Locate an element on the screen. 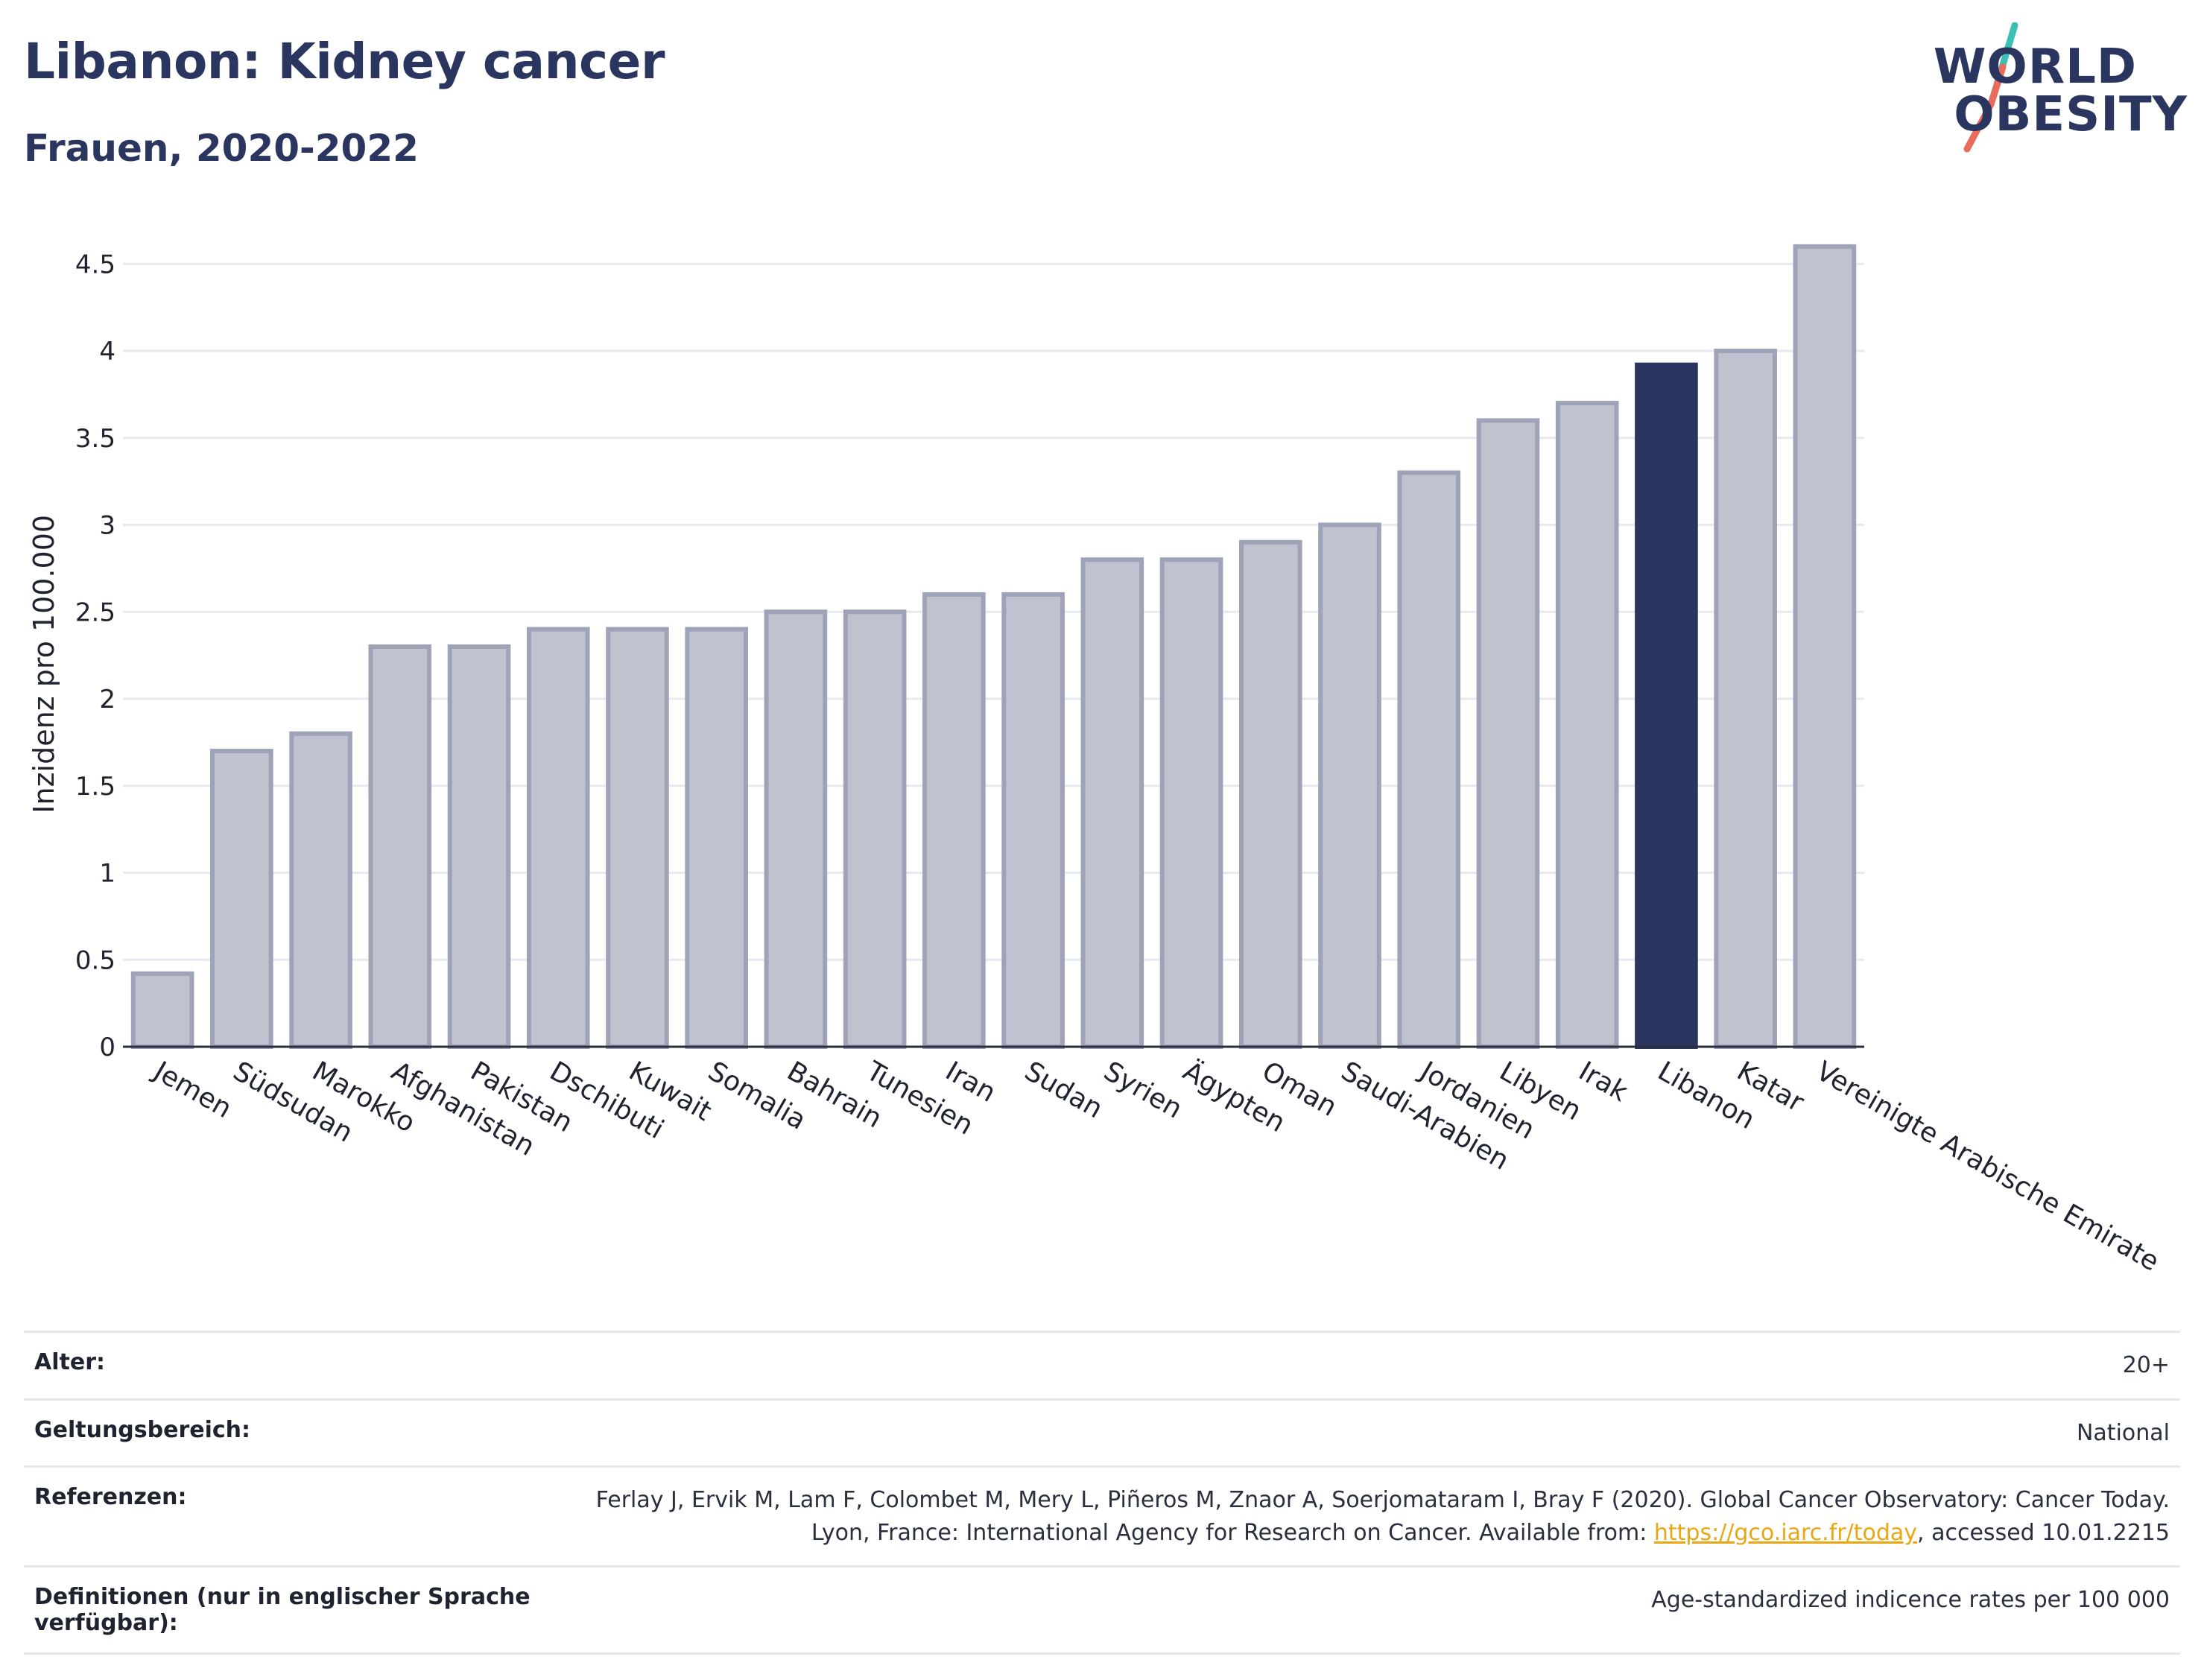  meta-row-scope: Geltungsbereich: National is located at coordinates (1102, 1432).